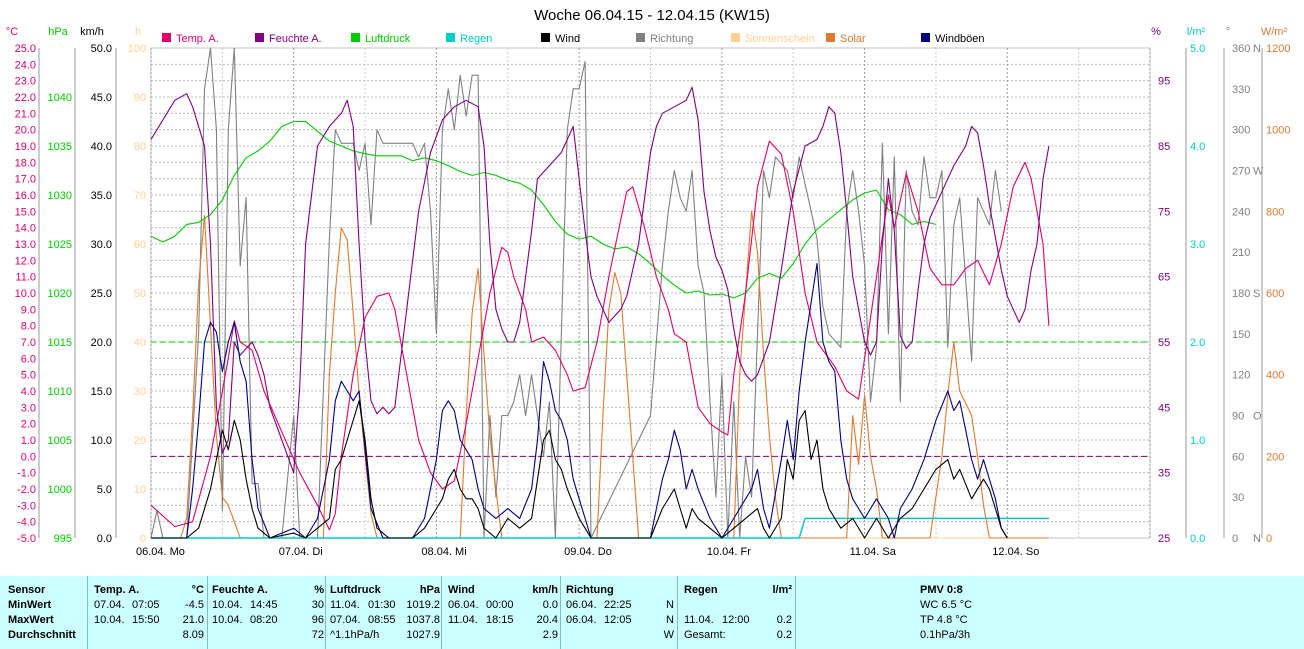 The width and height of the screenshot is (1304, 649). What do you see at coordinates (1197, 441) in the screenshot?
I see `rain-tick-label: 1.0` at bounding box center [1197, 441].